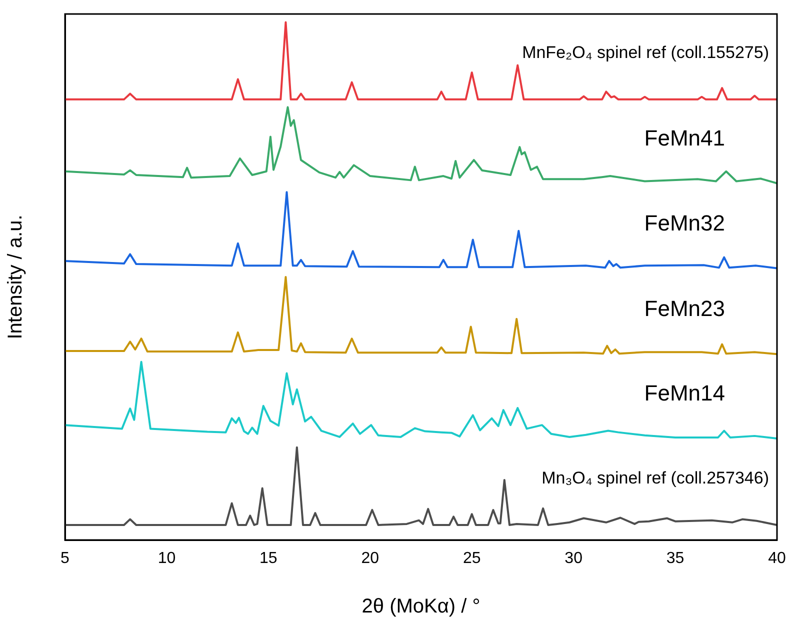  I want to click on x-tick-label: 20, so click(370, 559).